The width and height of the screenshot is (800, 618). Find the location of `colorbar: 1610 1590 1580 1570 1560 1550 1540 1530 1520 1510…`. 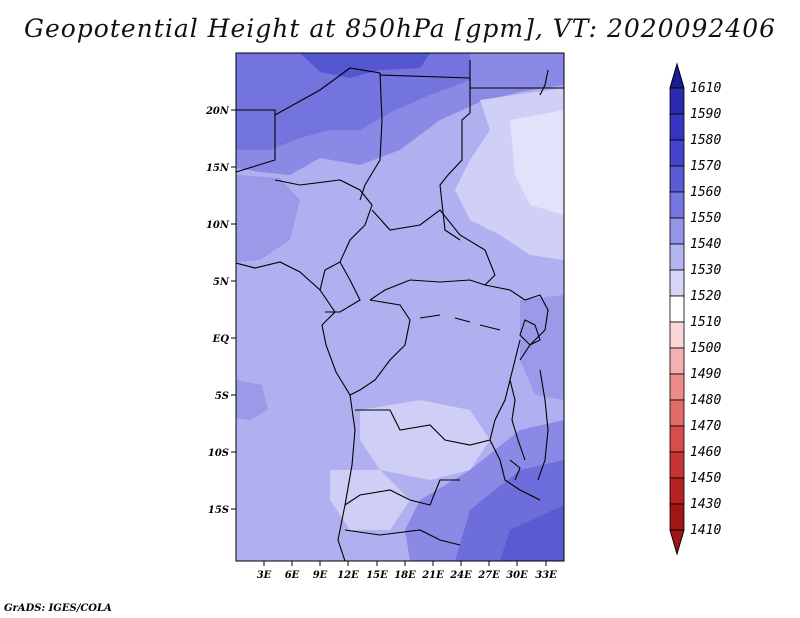

colorbar: 1610 1590 1580 1570 1560 1550 1540 1530 1520 1510… is located at coordinates (695, 309).